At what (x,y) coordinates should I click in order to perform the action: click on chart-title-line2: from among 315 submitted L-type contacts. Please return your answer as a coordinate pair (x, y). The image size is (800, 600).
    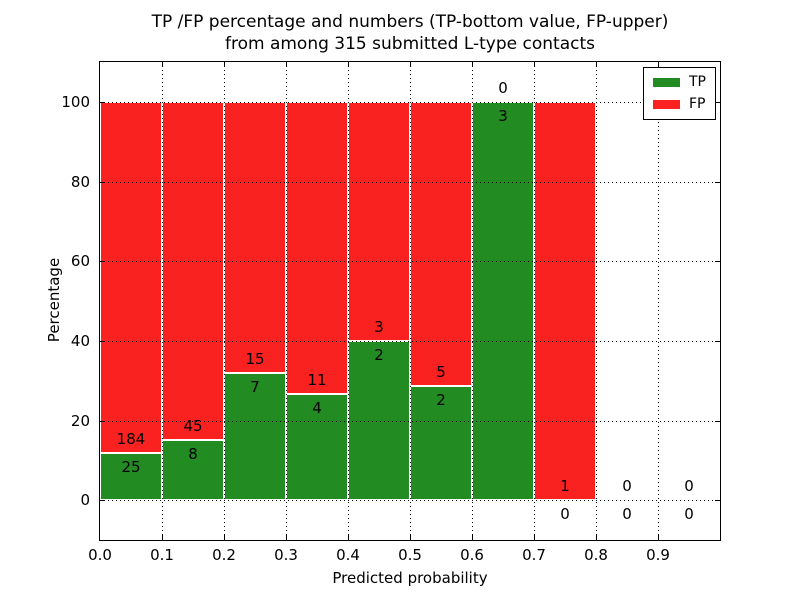
    Looking at the image, I should click on (409, 44).